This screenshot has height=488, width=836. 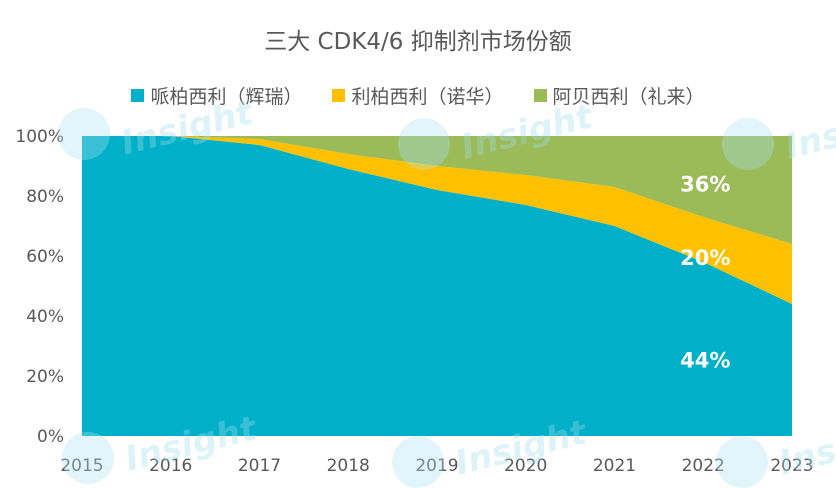 What do you see at coordinates (705, 184) in the screenshot?
I see `data-label: 36%` at bounding box center [705, 184].